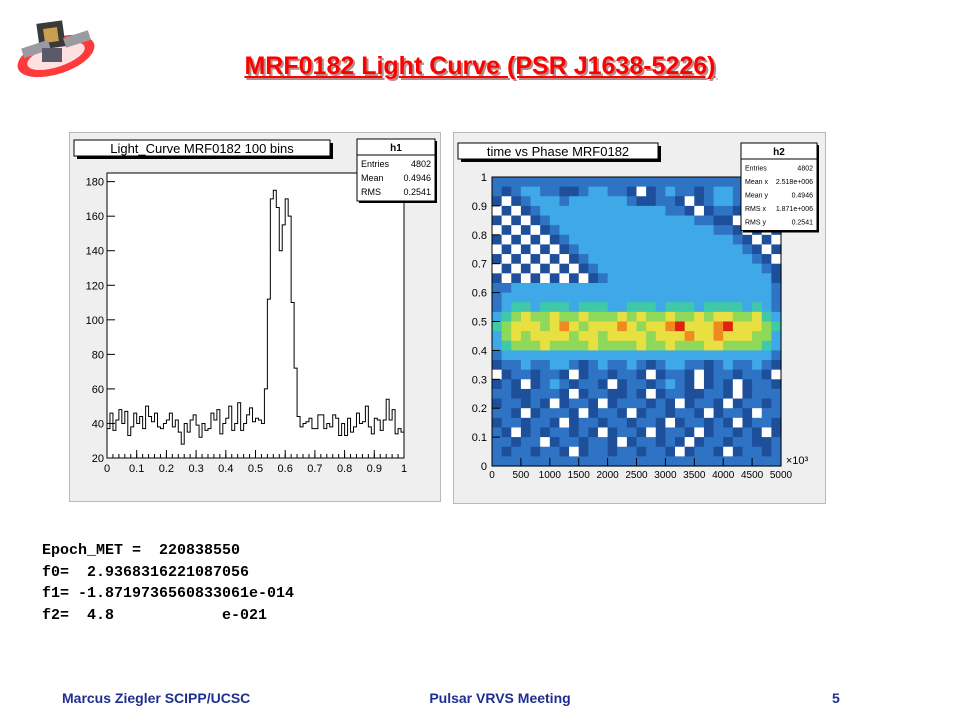  Describe the element at coordinates (417, 178) in the screenshot. I see `stats-value: 0.4946` at that location.